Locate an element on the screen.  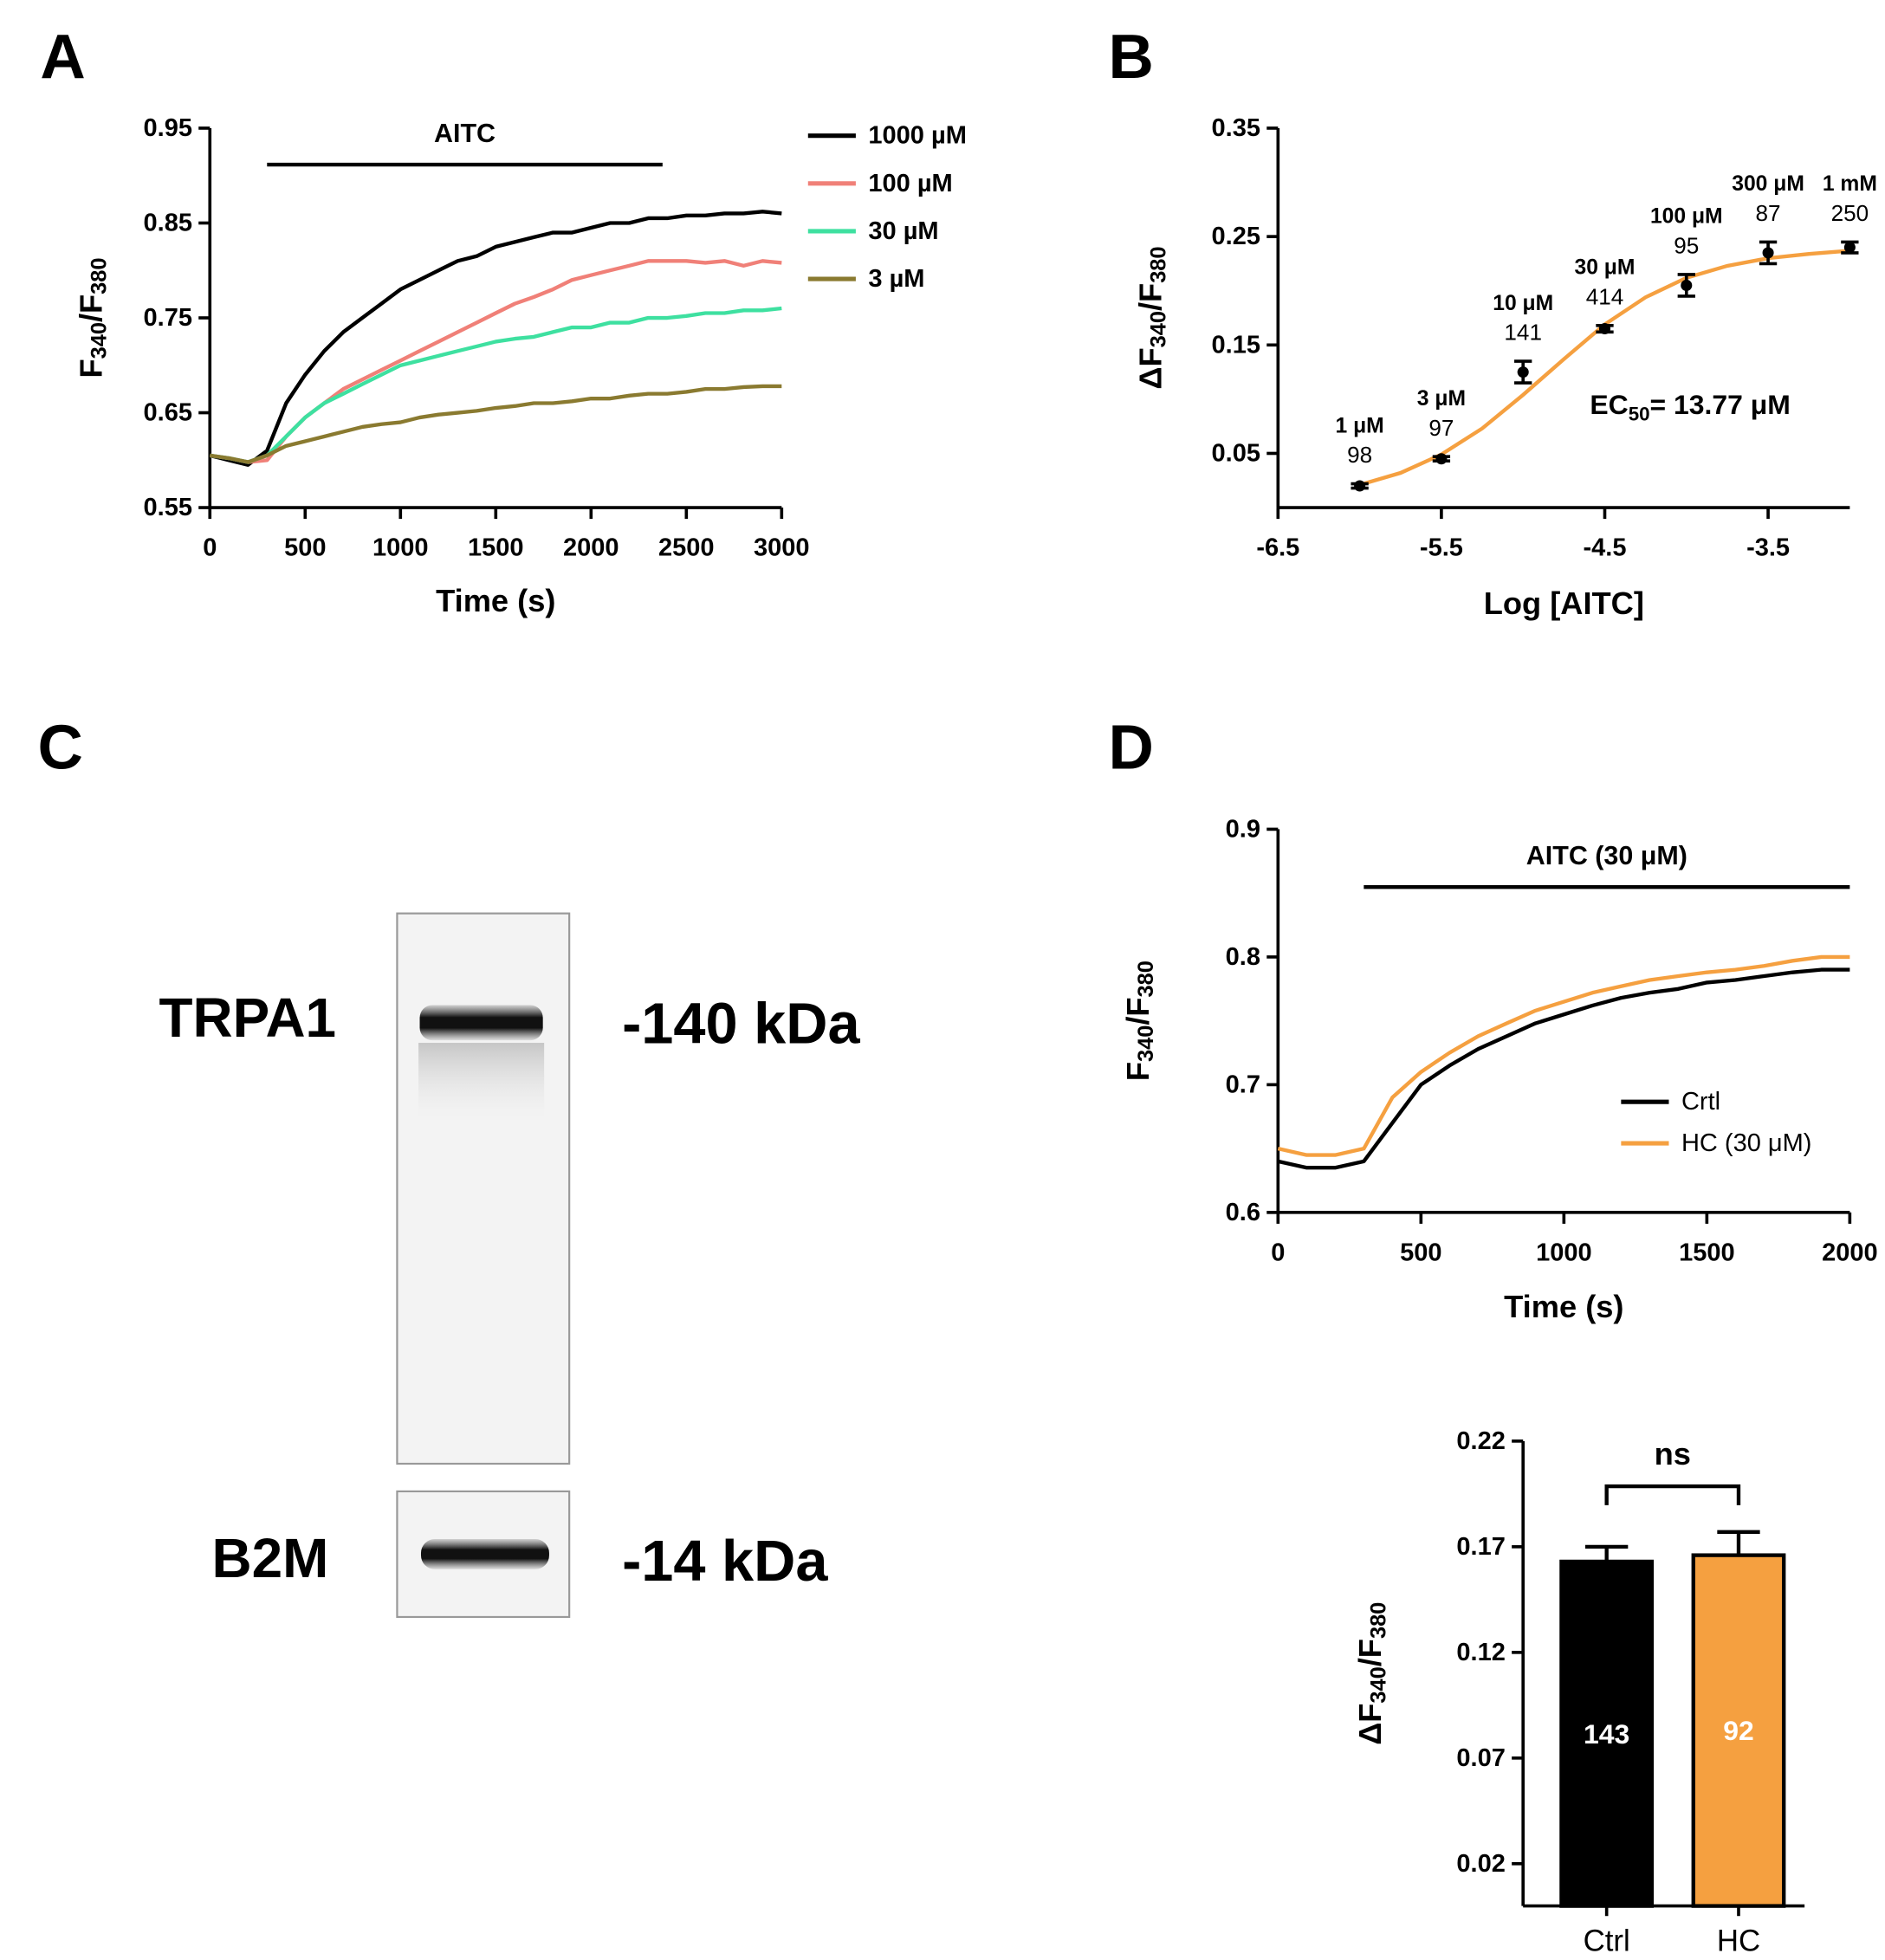
x-tick-label: -6.5 is located at coordinates (1277, 547).